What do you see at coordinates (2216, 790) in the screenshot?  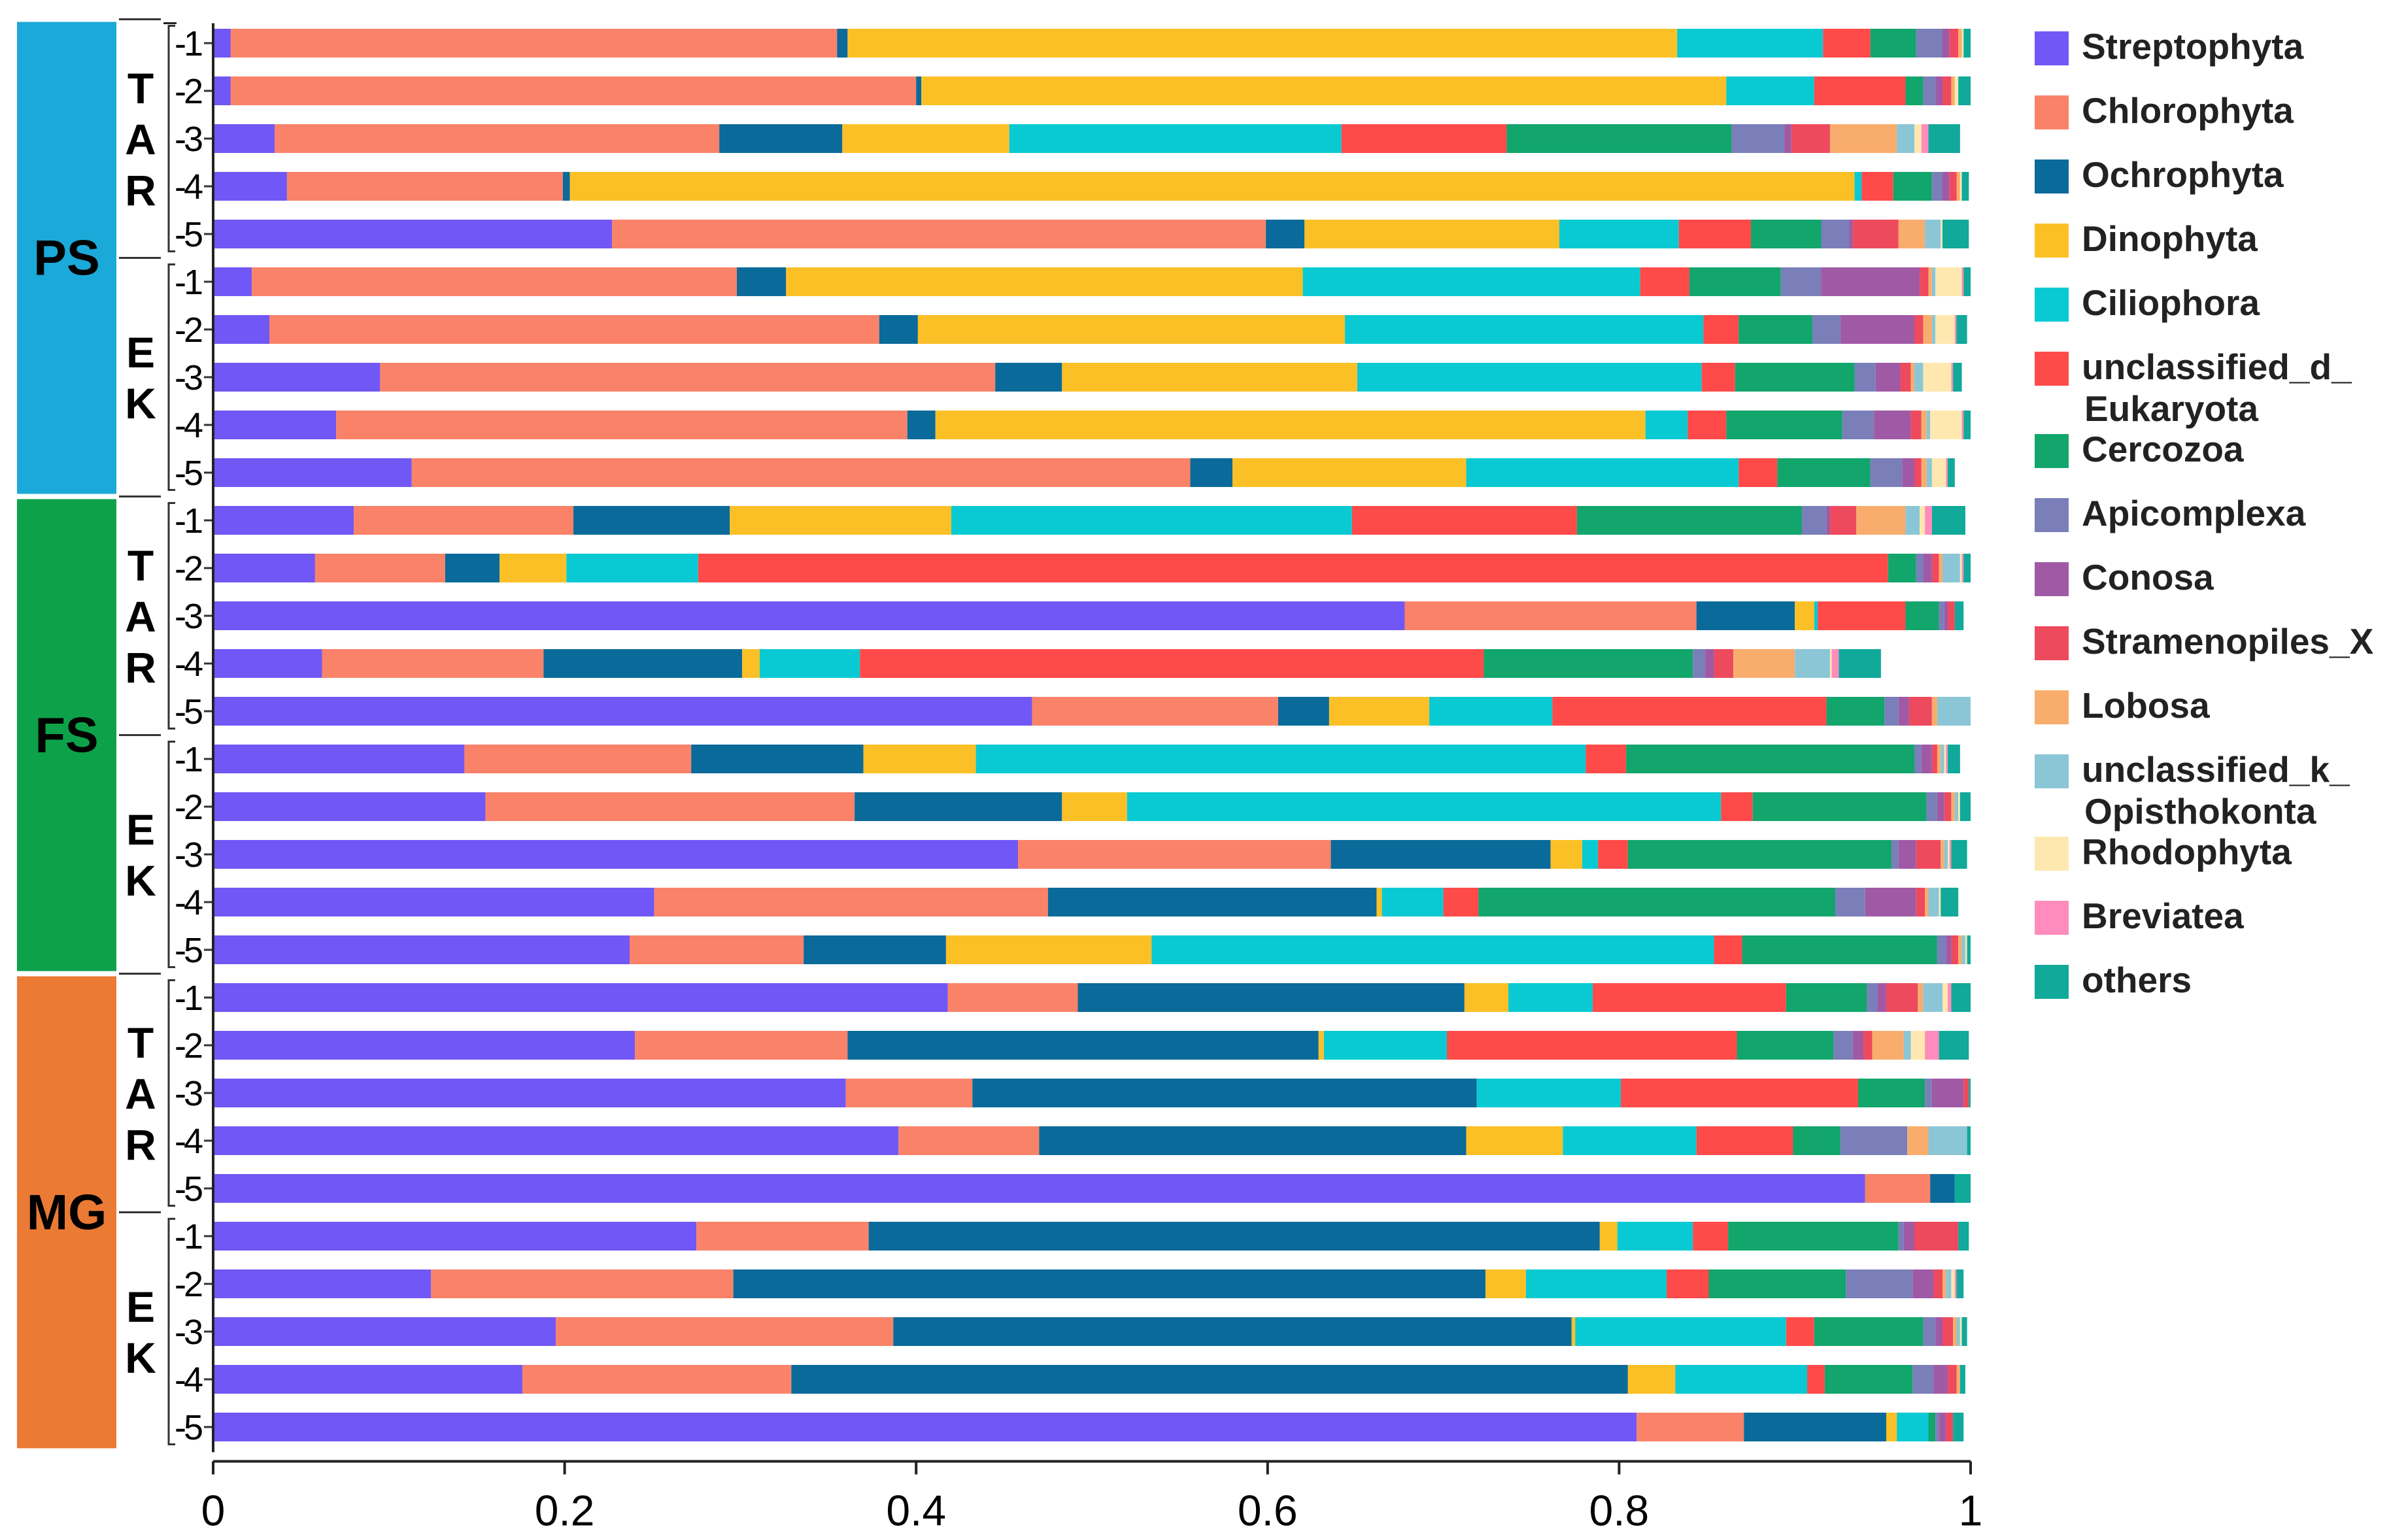 I see `legend-label-unclassified-k-opisthokonta: unclassified_k_ Opisthokonta` at bounding box center [2216, 790].